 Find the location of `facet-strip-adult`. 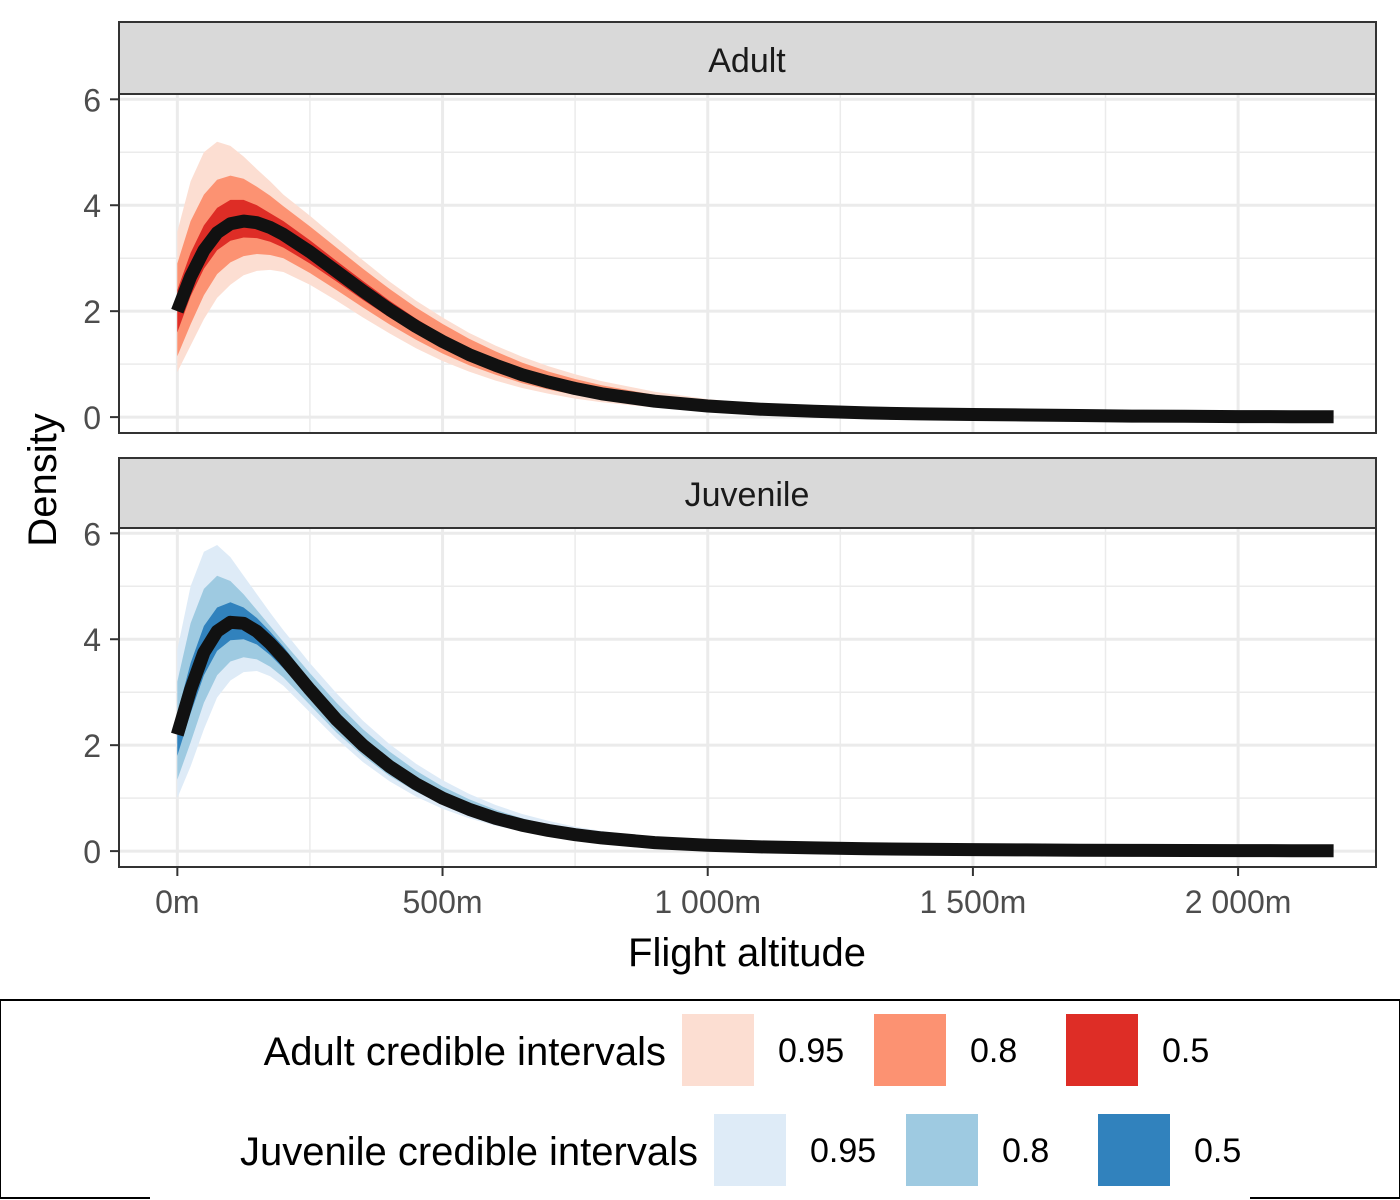

facet-strip-adult is located at coordinates (747, 58).